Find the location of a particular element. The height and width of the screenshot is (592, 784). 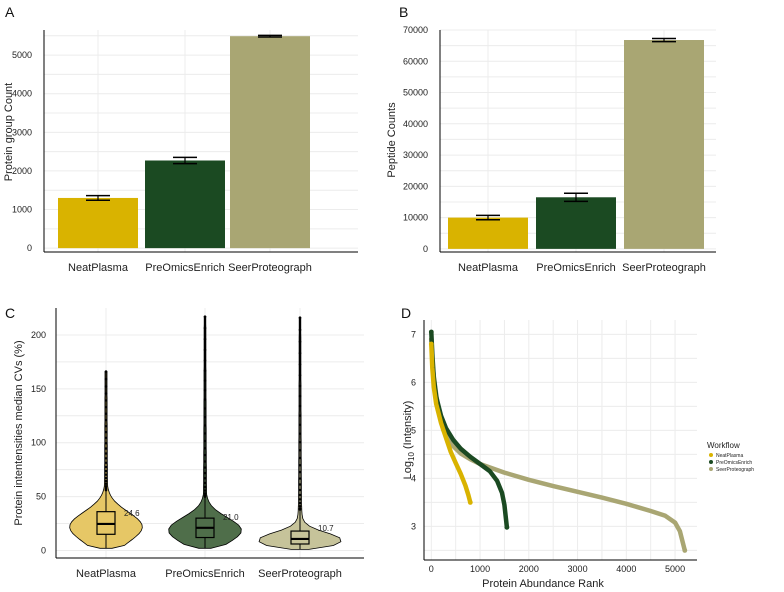

panel-c-letter: C is located at coordinates (10, 313).